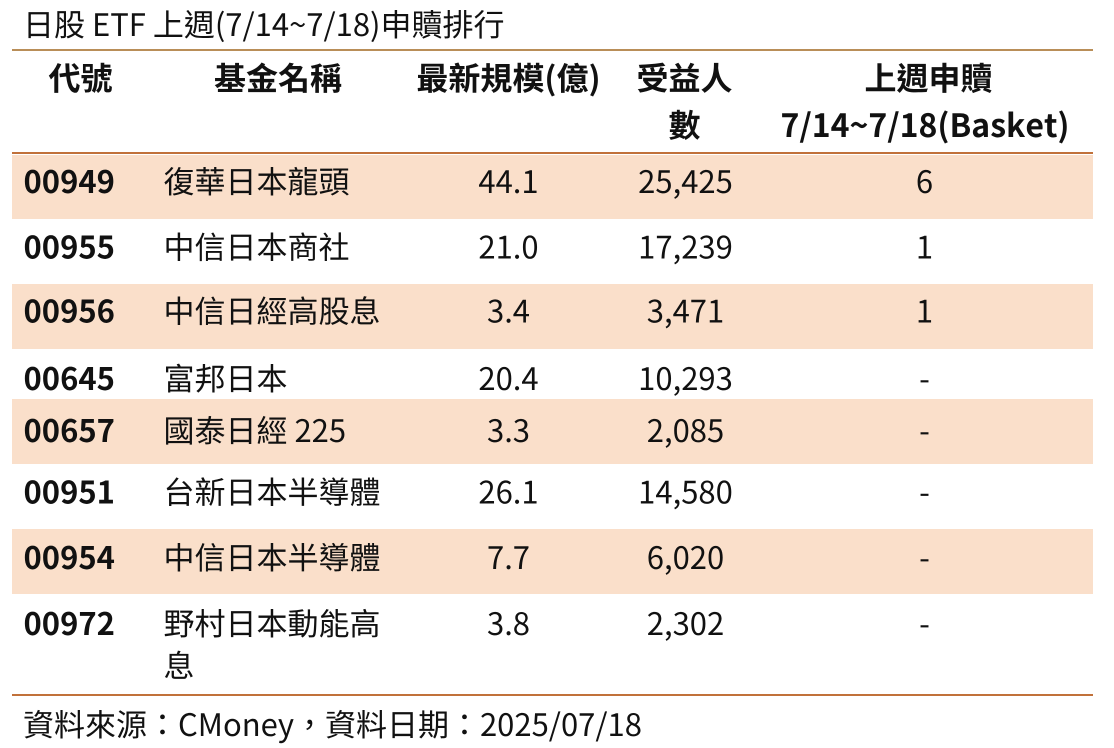 The height and width of the screenshot is (748, 1114). What do you see at coordinates (685, 490) in the screenshot?
I see `fund-holders: 14,580` at bounding box center [685, 490].